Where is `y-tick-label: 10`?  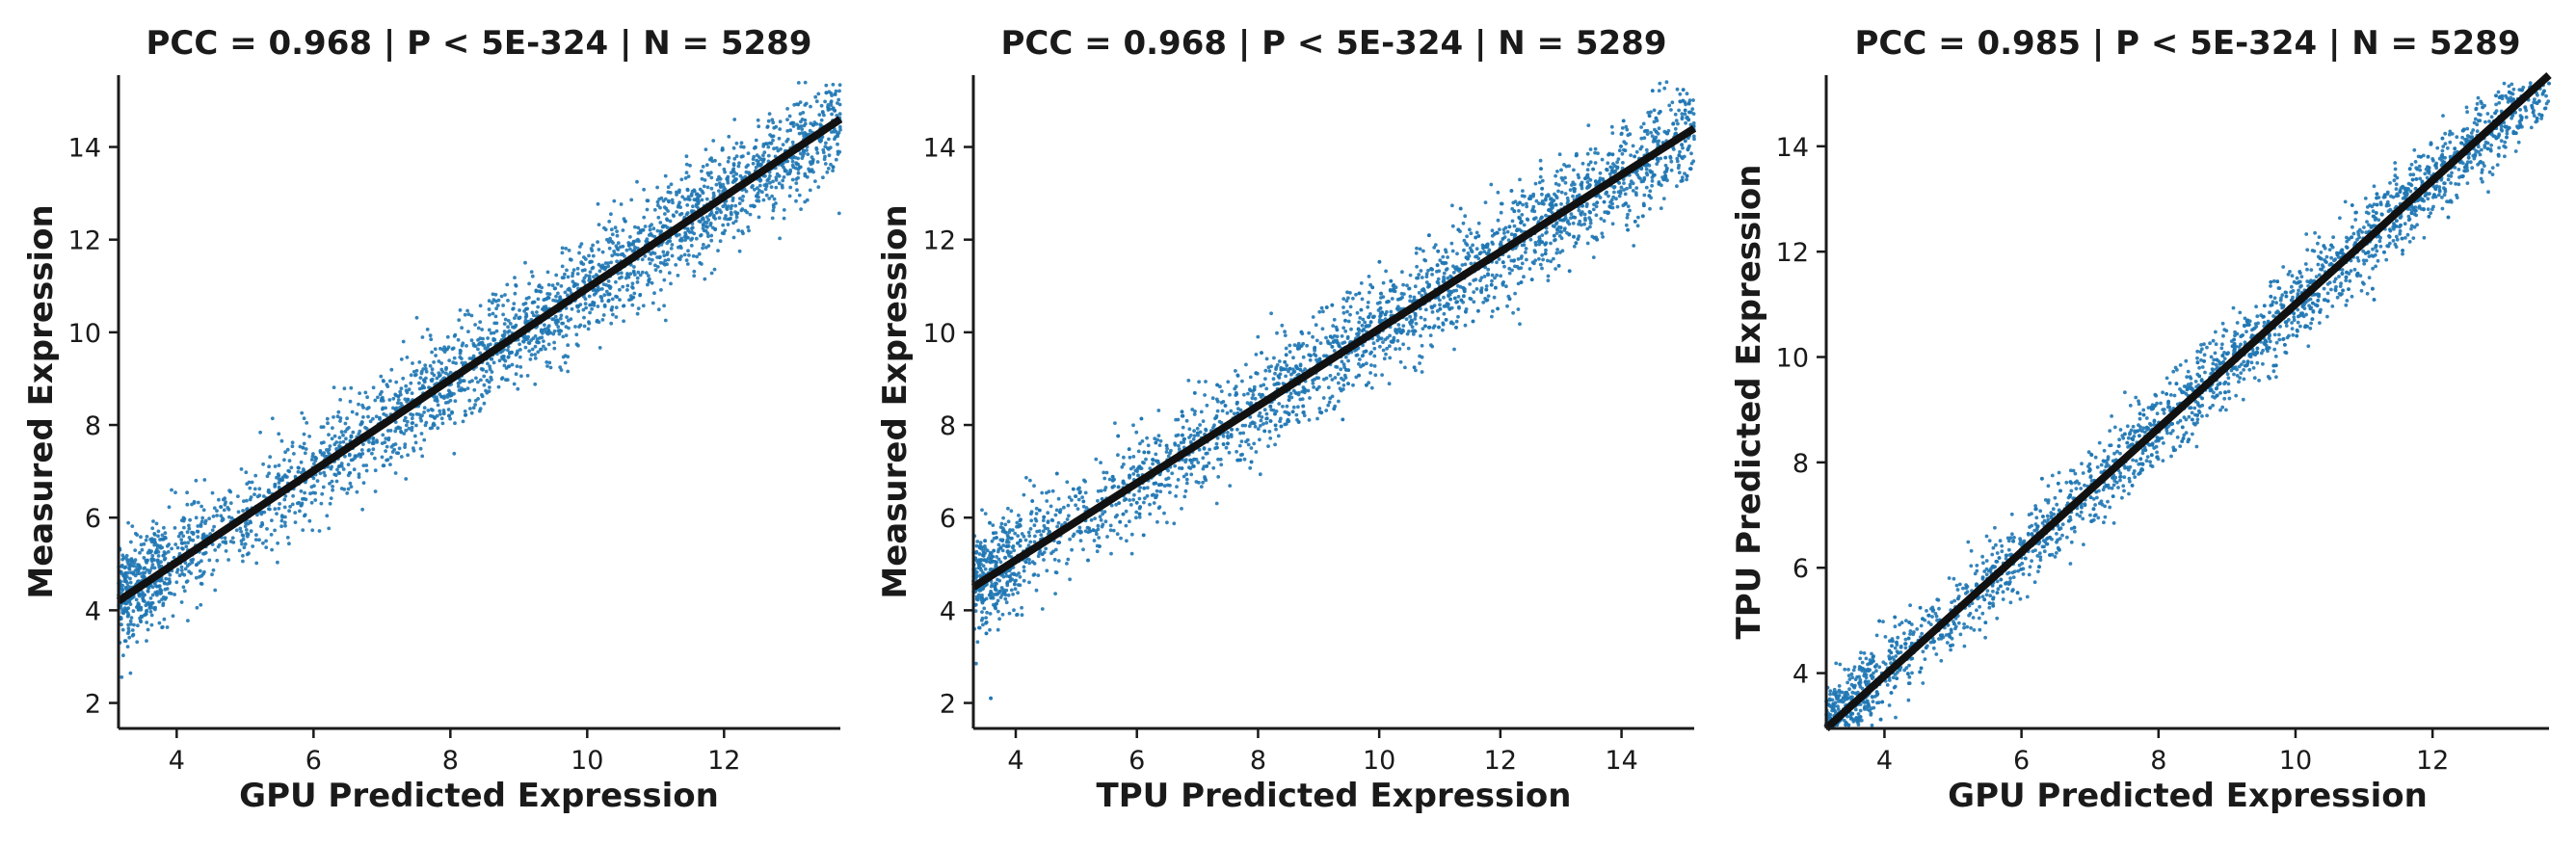
y-tick-label: 10 is located at coordinates (84, 334).